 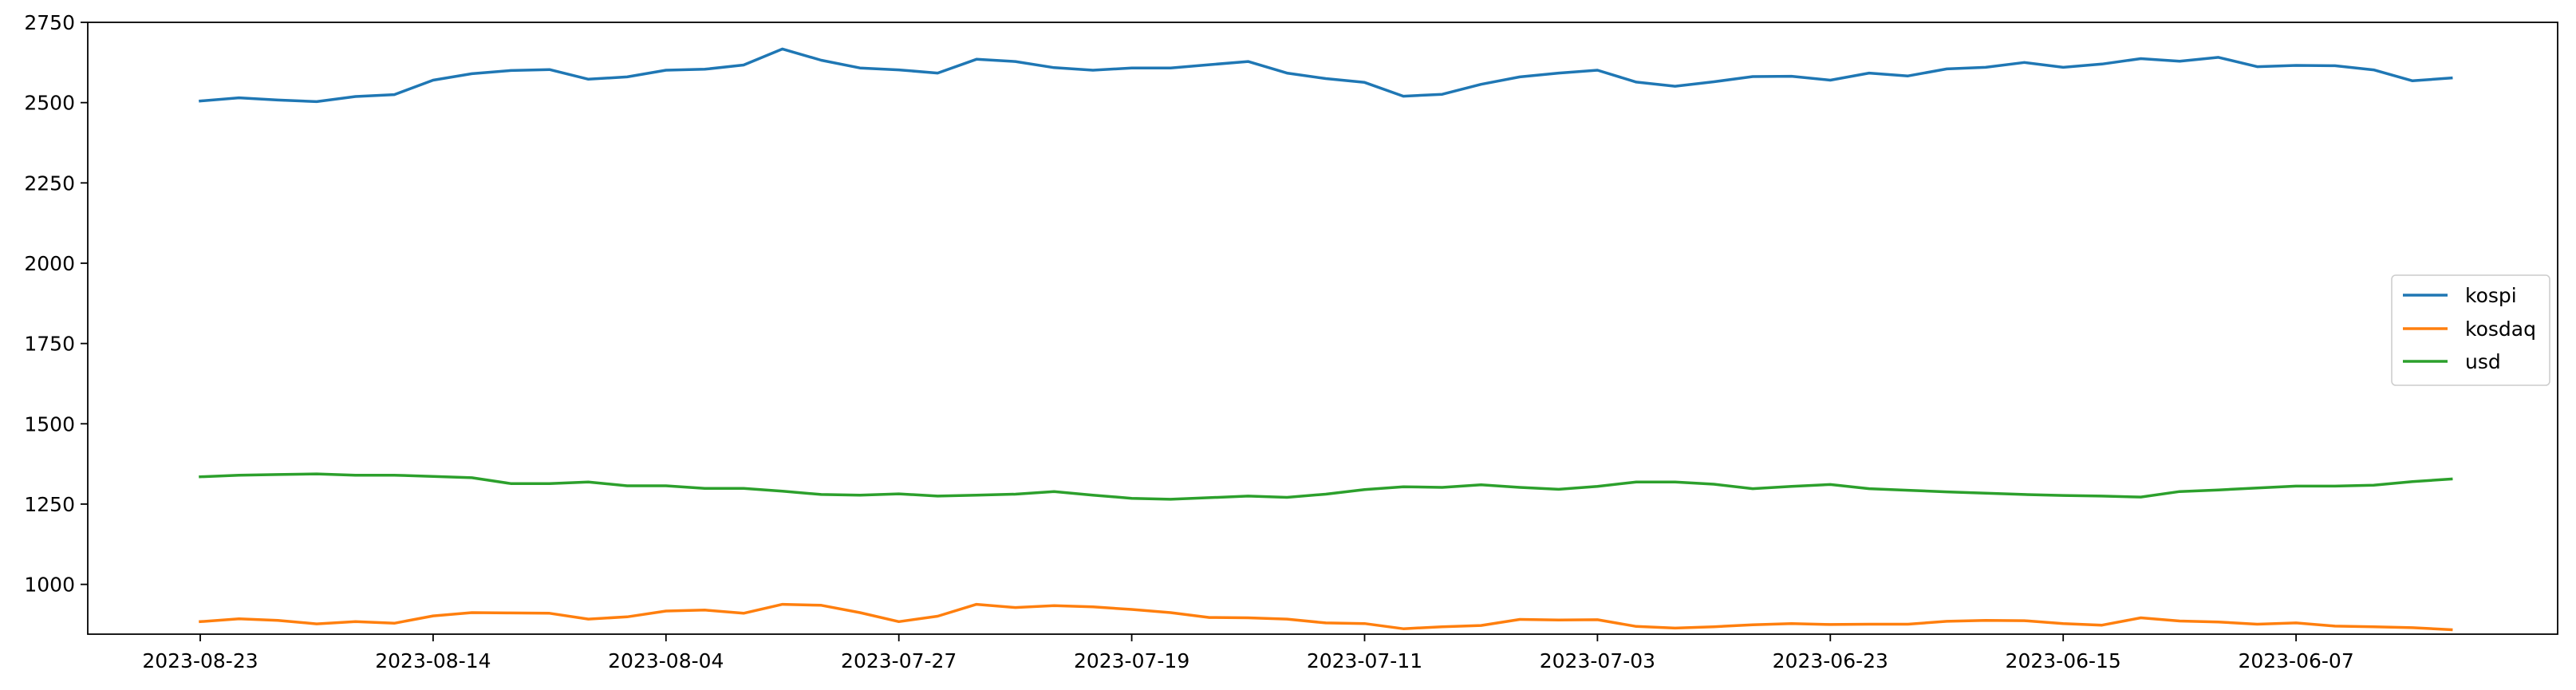 What do you see at coordinates (1830, 660) in the screenshot?
I see `x-tick-label: 2023-06-23` at bounding box center [1830, 660].